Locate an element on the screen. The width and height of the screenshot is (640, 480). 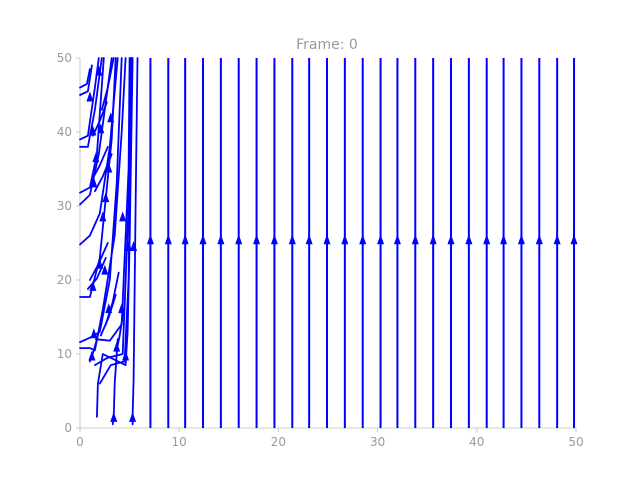
y-tick-label: 0 is located at coordinates (68, 428).